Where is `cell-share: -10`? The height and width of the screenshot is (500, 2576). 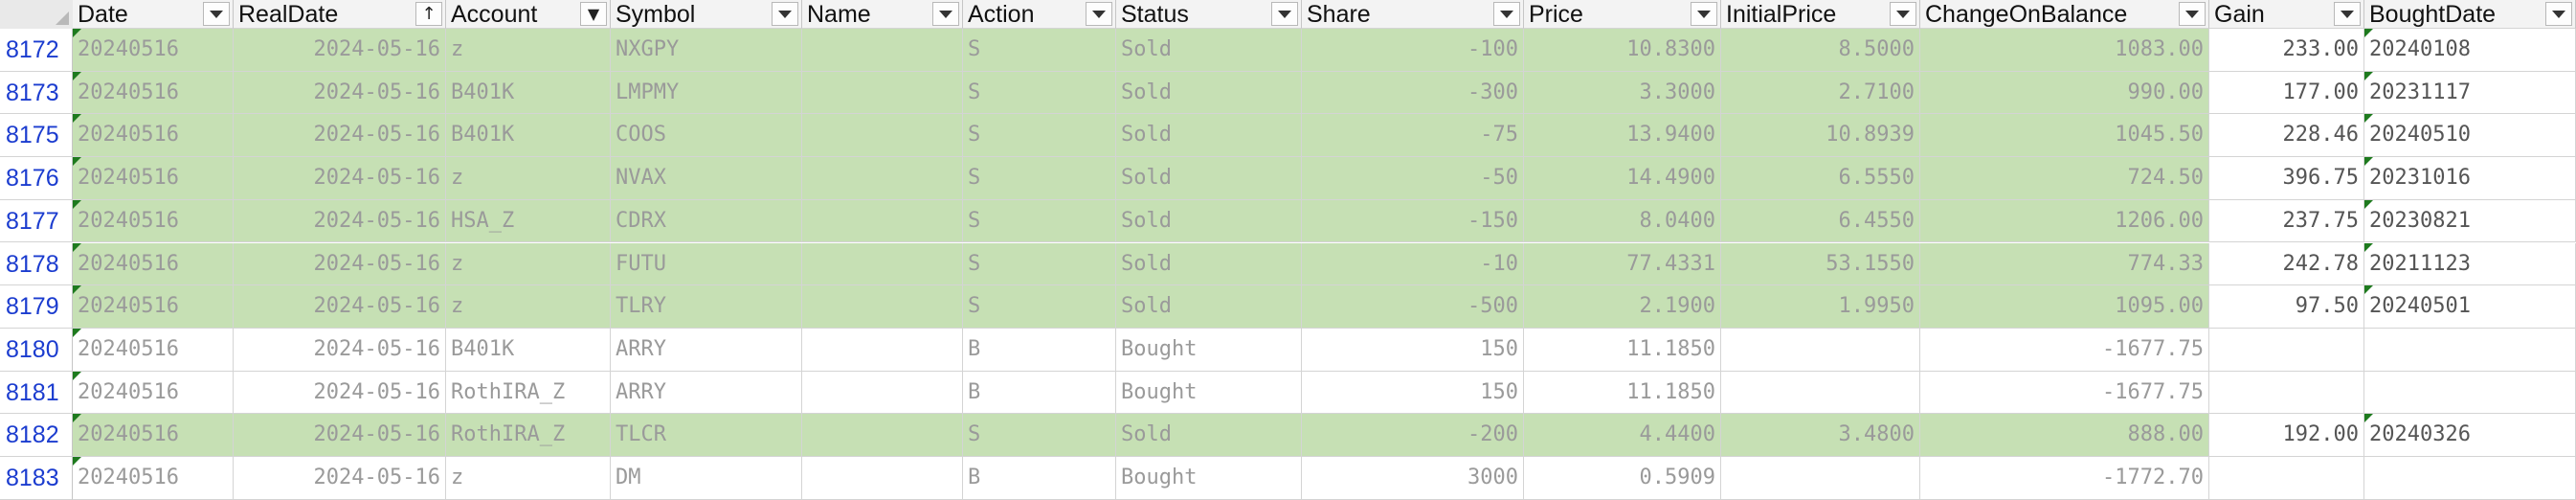 cell-share: -10 is located at coordinates (1413, 264).